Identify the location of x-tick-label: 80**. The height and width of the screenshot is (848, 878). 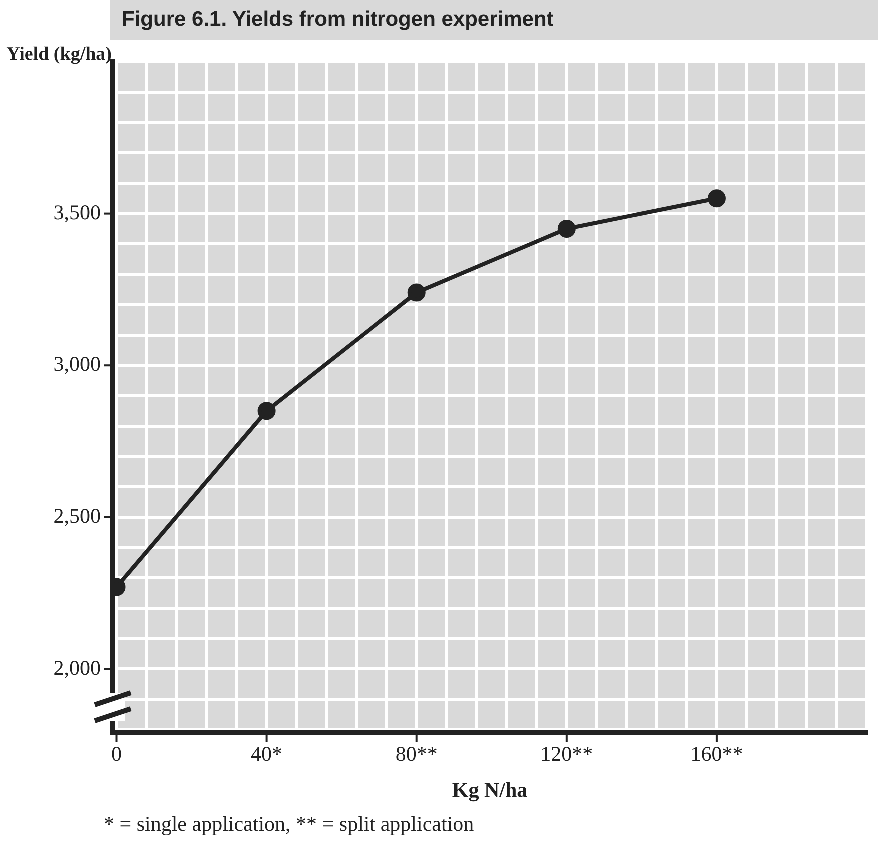
(417, 754).